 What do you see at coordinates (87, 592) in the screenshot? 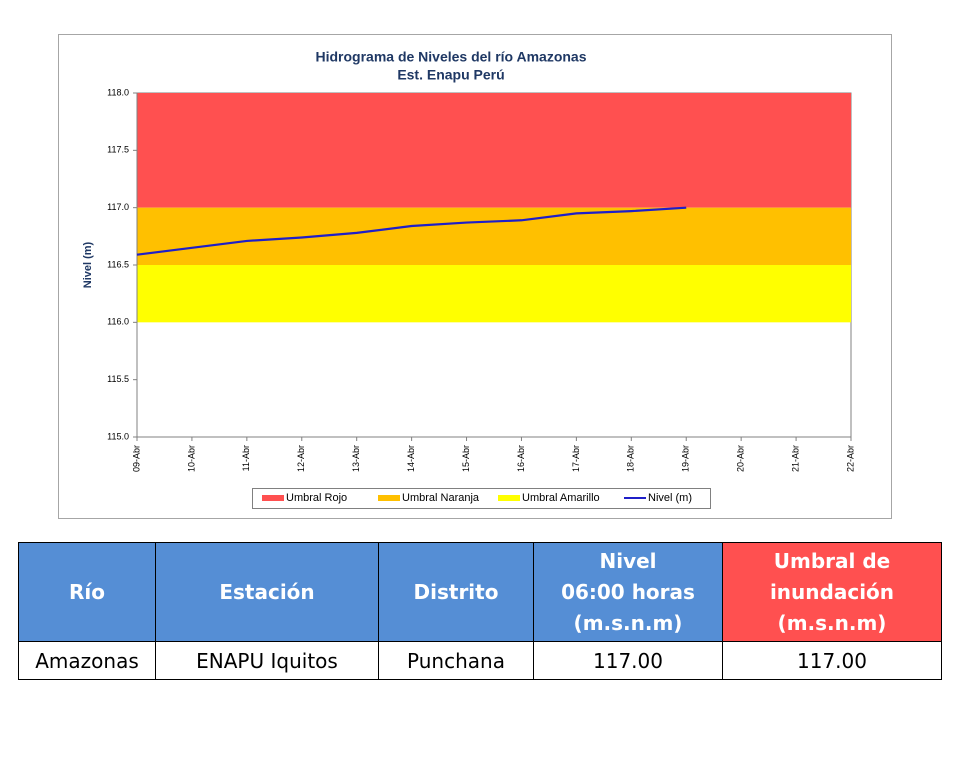
I see `header-cell: Río` at bounding box center [87, 592].